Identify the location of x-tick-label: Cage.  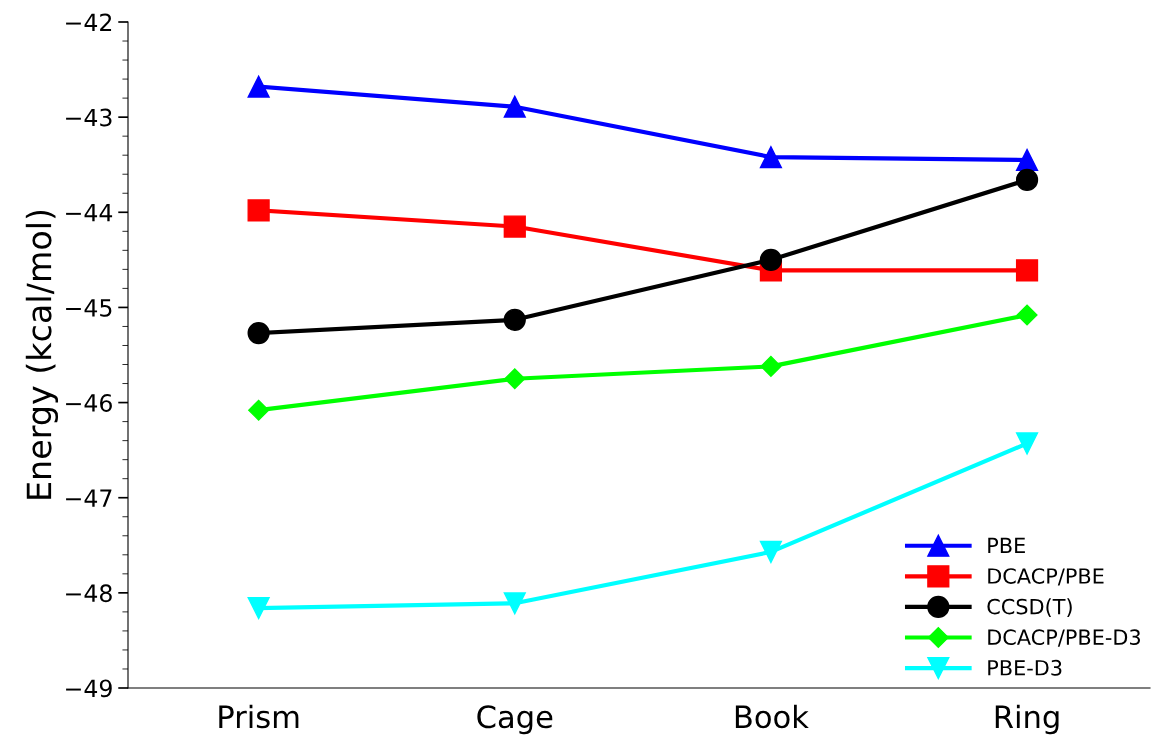
(515, 720).